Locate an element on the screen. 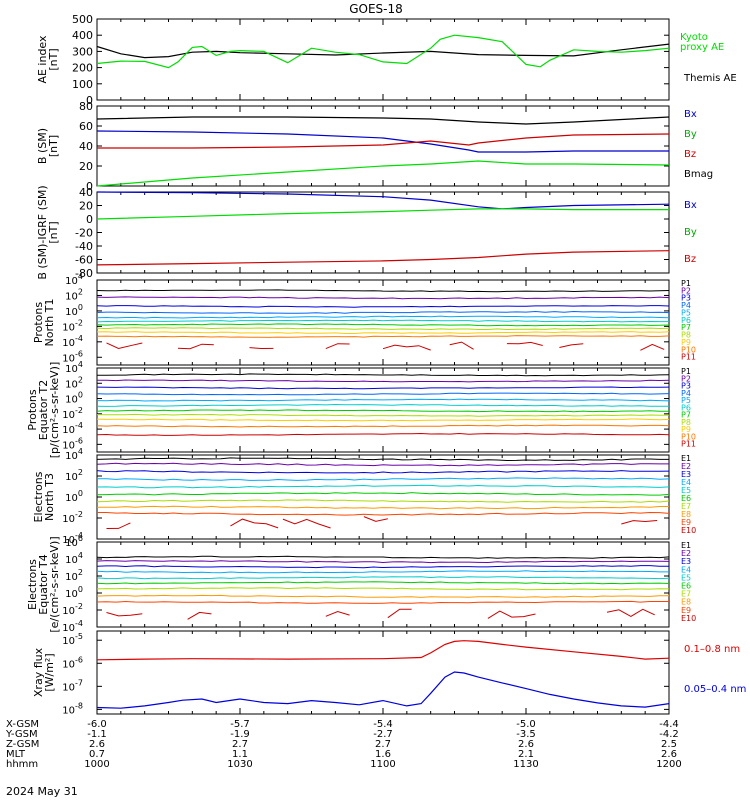 This screenshot has height=800, width=750. y-axis-label: Equator T4 is located at coordinates (43, 584).